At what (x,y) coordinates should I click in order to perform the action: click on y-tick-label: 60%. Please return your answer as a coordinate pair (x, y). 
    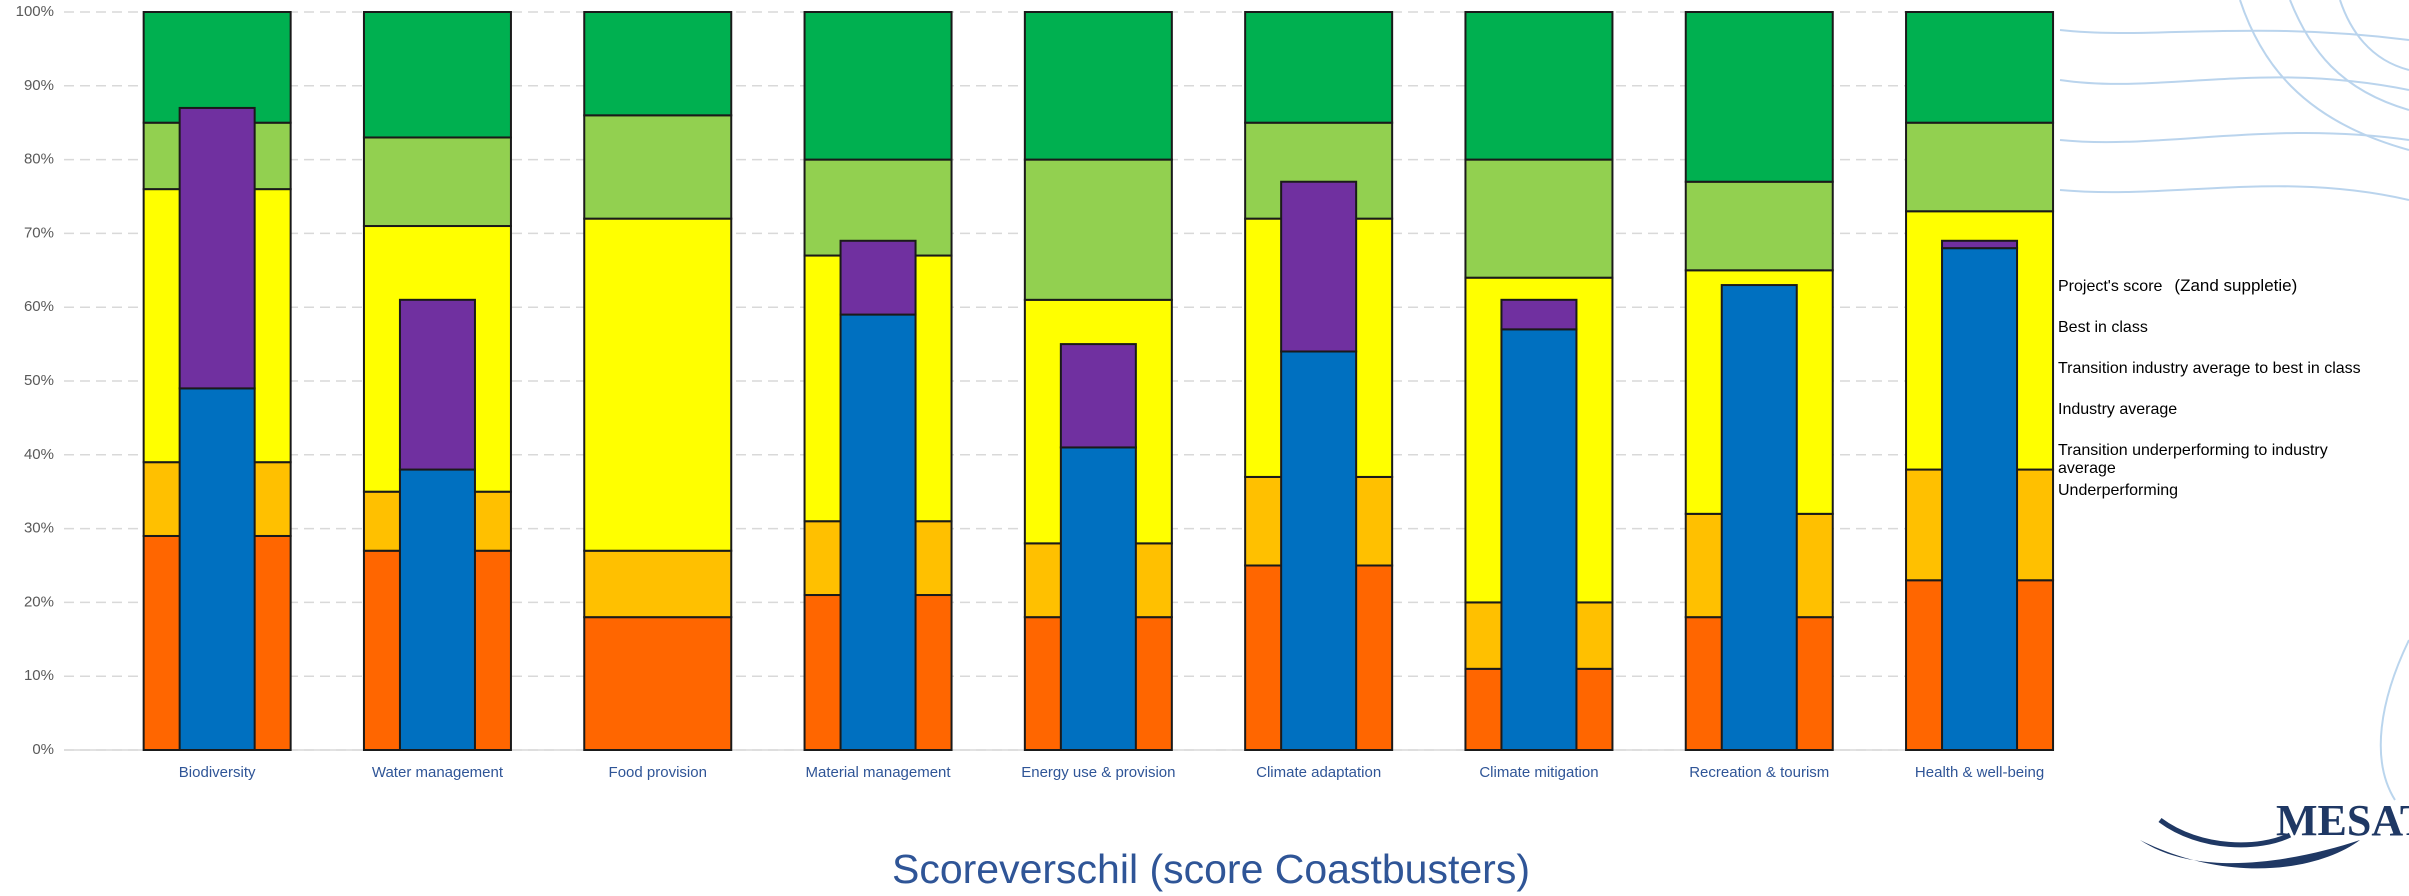
    Looking at the image, I should click on (39, 306).